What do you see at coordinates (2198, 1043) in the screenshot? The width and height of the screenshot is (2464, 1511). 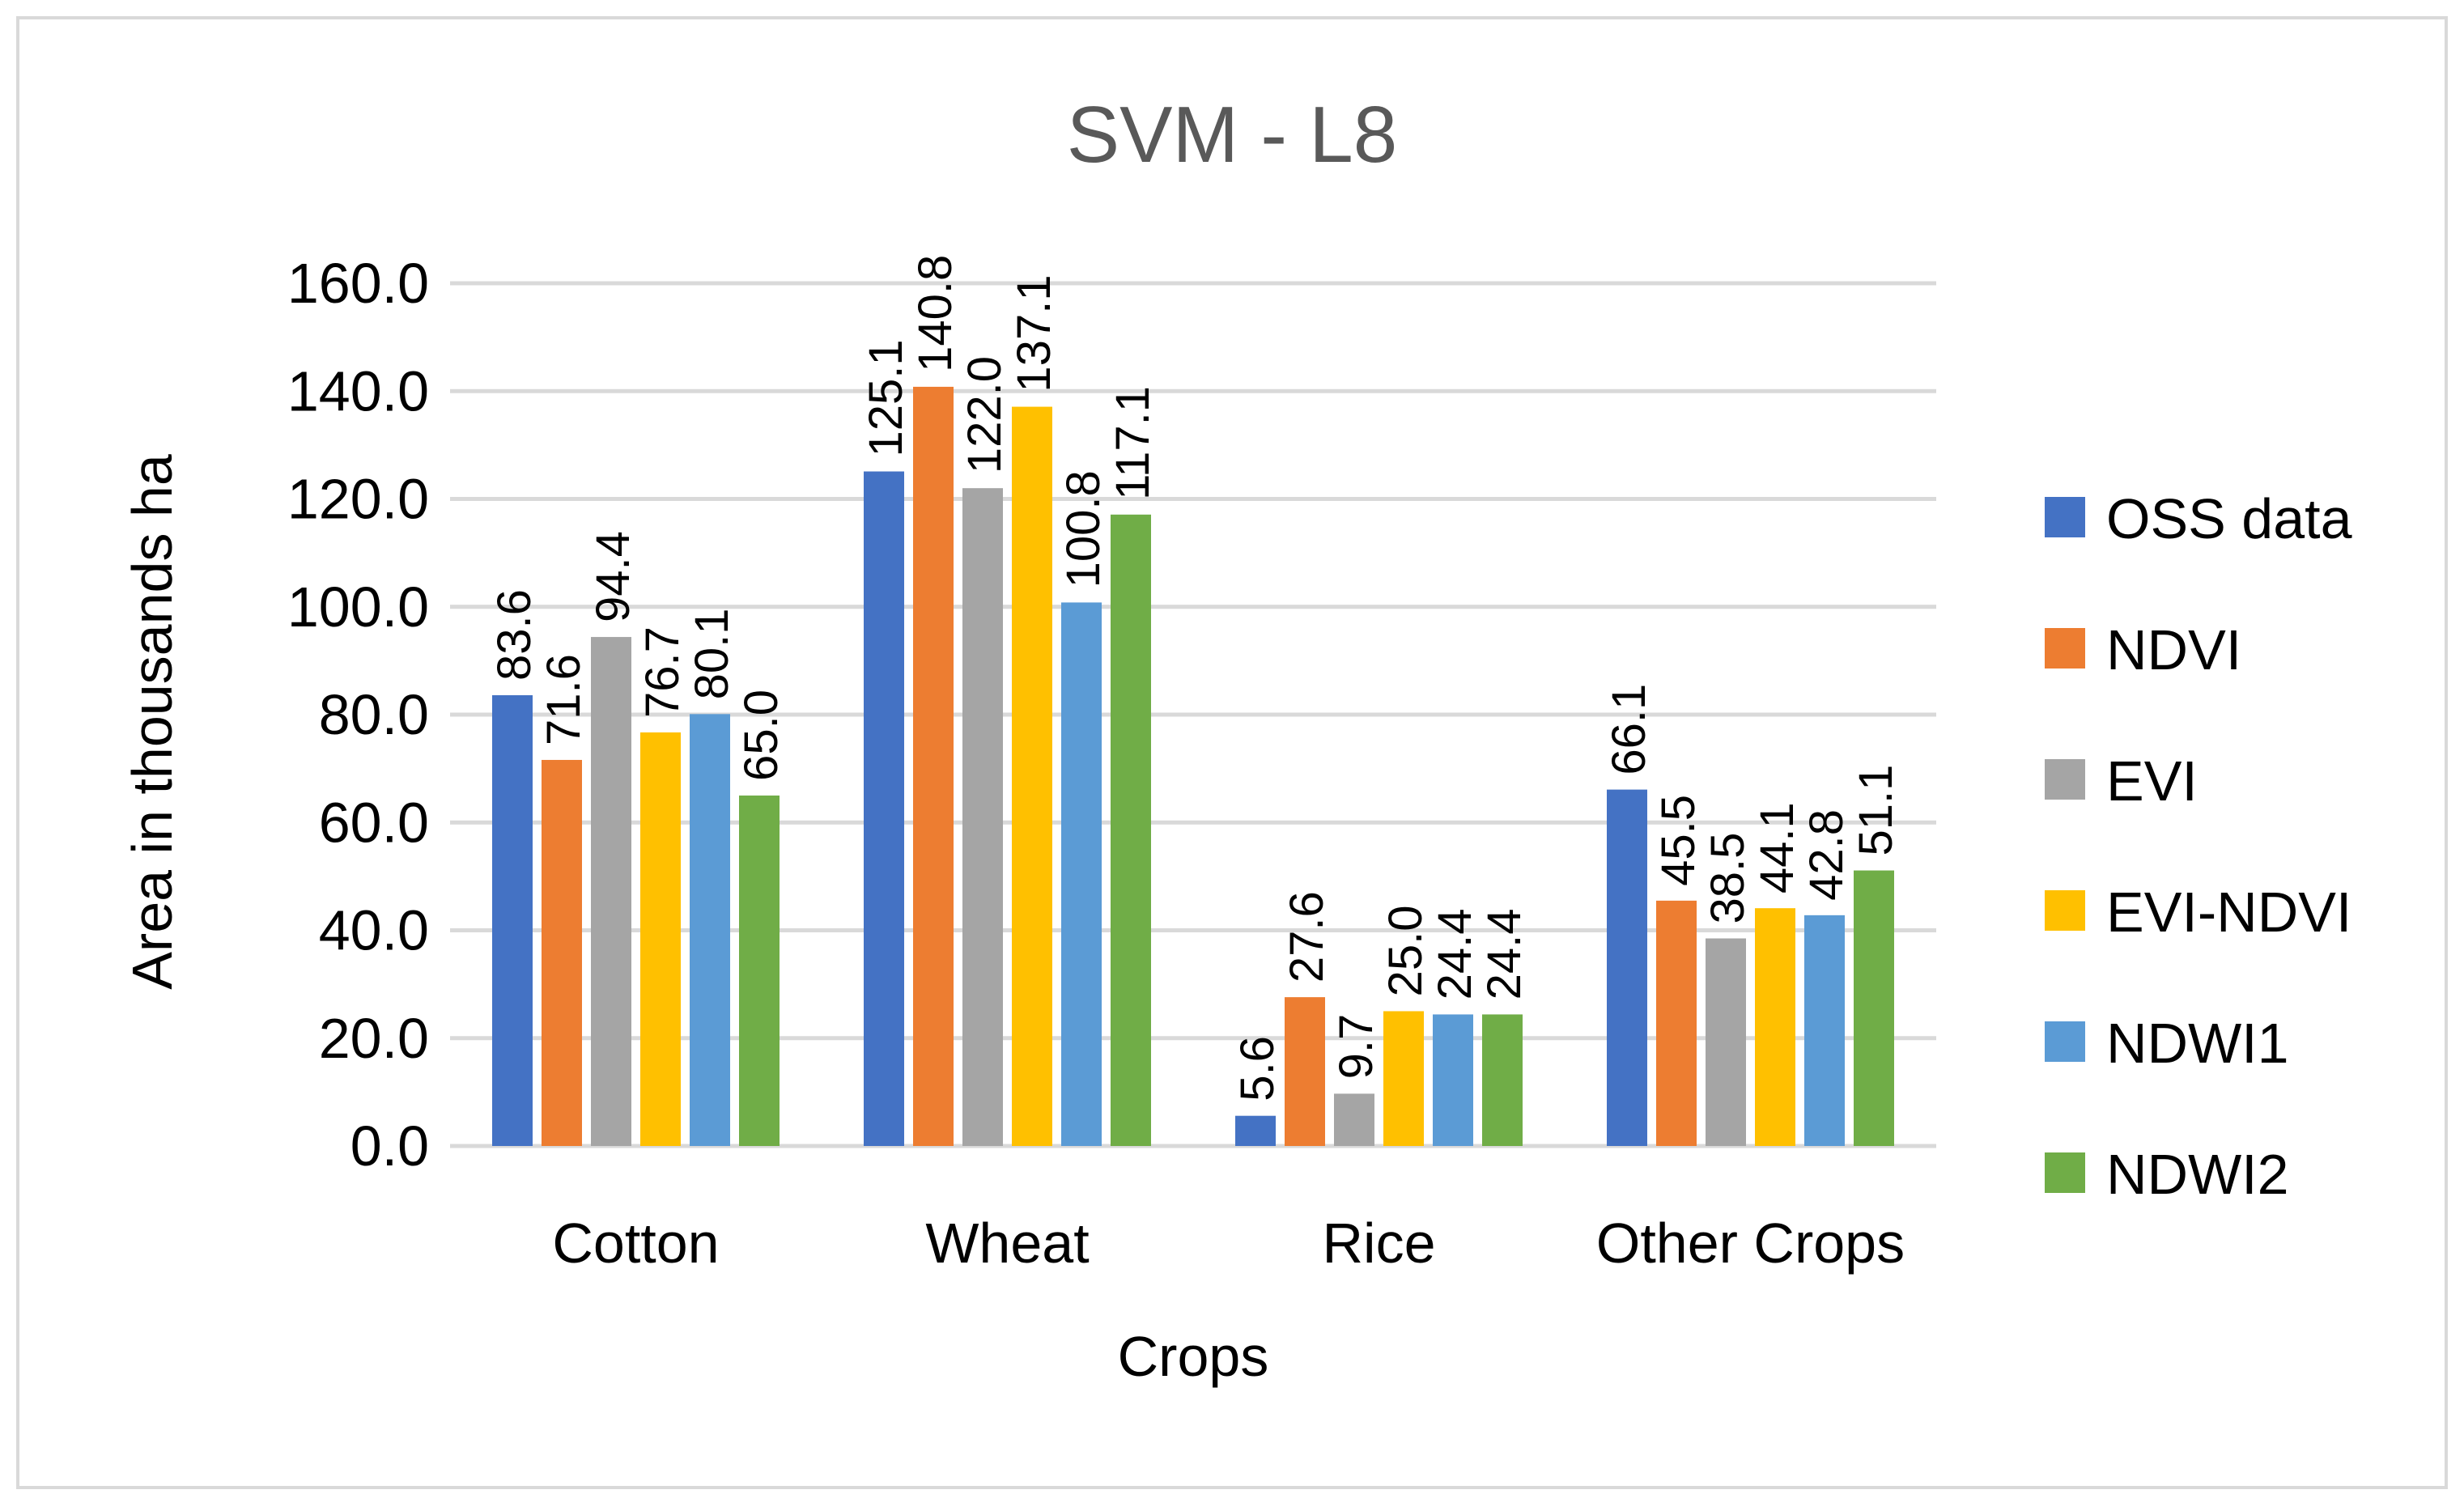 I see `legend-label: NDWI1` at bounding box center [2198, 1043].